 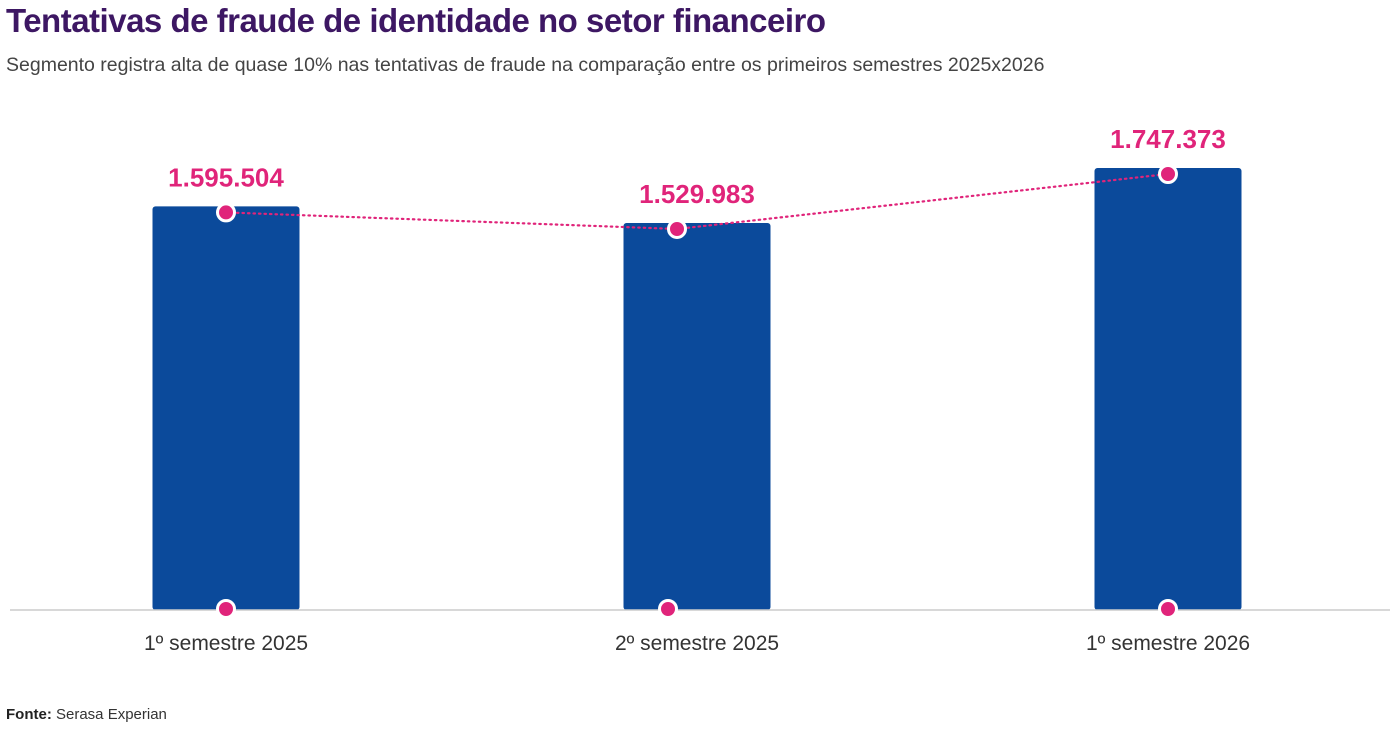 I want to click on source-text: Serasa Experian, so click(x=111, y=714).